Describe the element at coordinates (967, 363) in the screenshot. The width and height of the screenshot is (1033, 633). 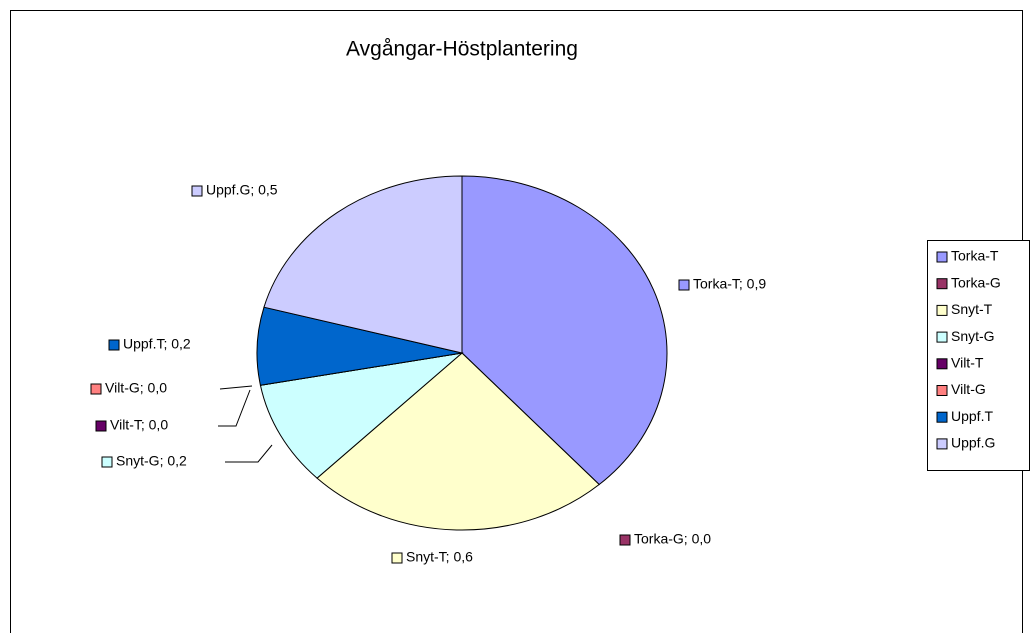
I see `legend-label: Vilt-T` at that location.